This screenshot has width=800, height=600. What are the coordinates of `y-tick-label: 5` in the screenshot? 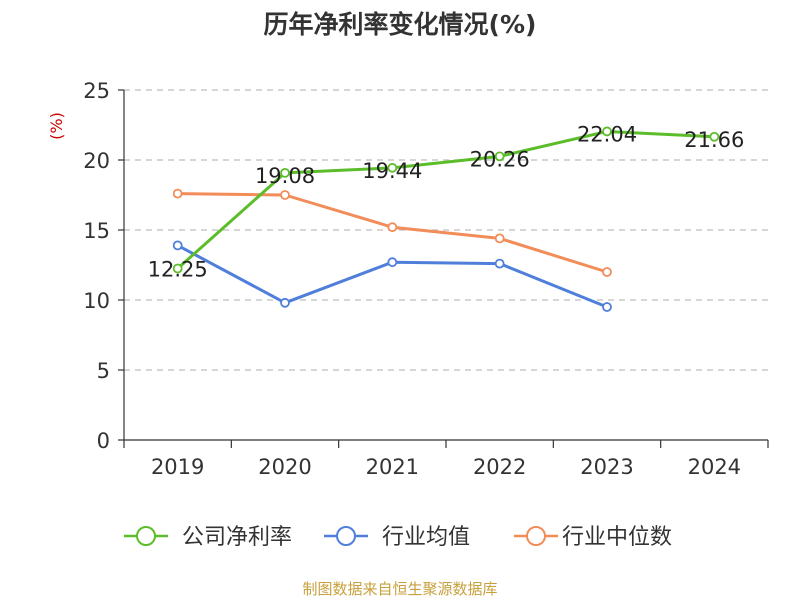 It's located at (103, 371).